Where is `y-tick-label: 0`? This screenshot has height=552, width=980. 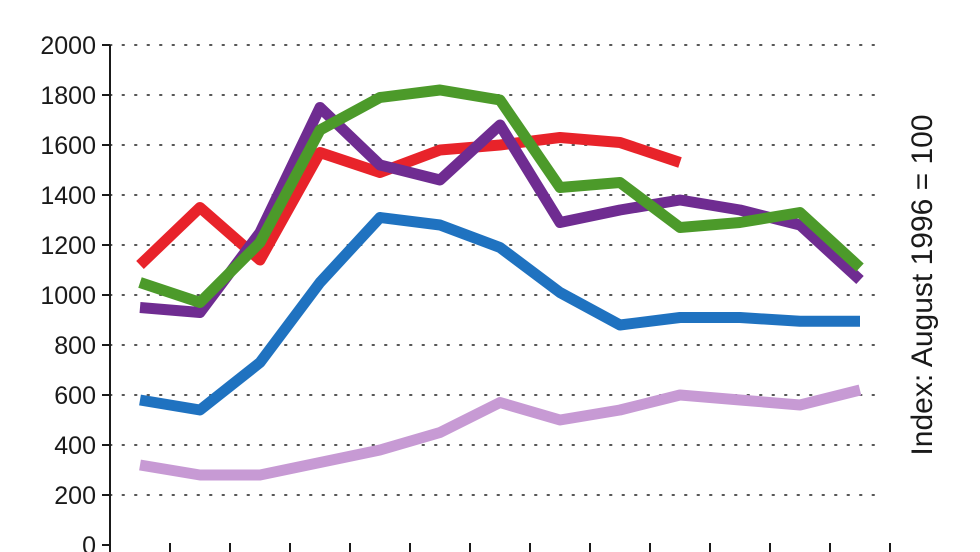 y-tick-label: 0 is located at coordinates (89, 542).